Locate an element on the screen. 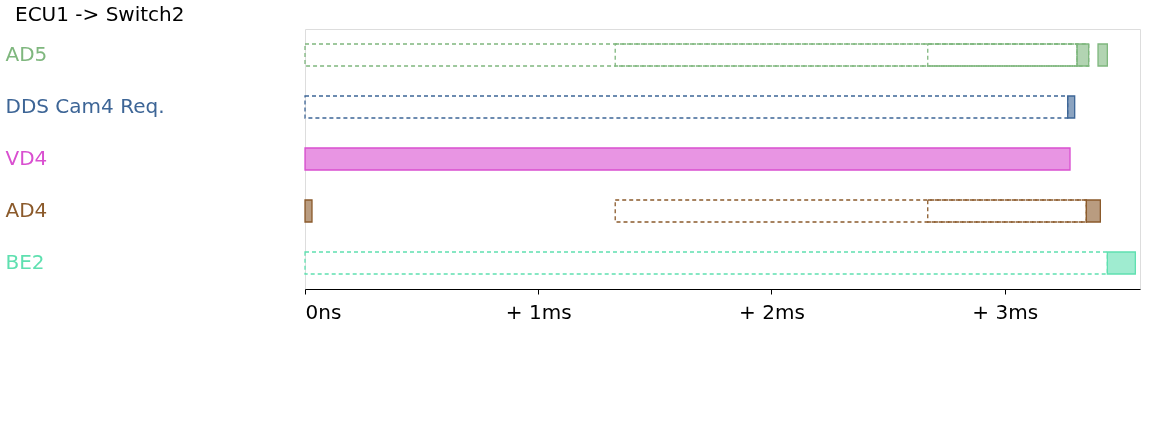  x-tick-label: 0ns is located at coordinates (323, 311).